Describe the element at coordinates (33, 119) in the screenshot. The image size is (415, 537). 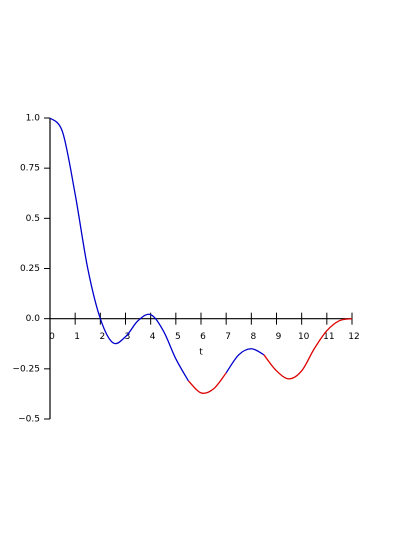
I see `y-tick-label: 1.0` at that location.